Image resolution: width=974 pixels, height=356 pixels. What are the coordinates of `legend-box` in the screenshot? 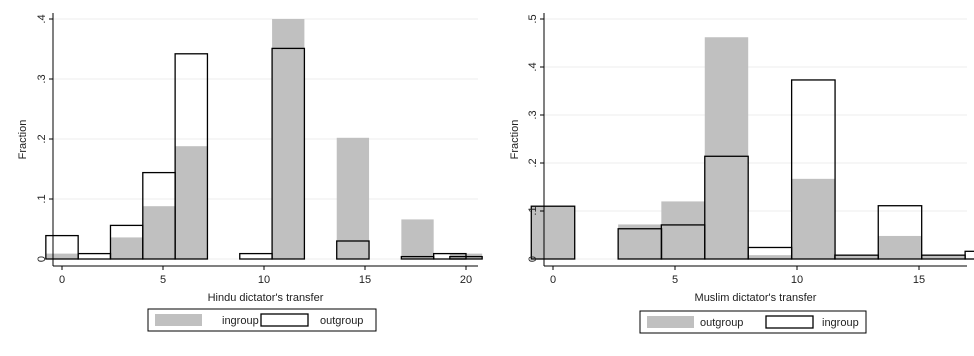 It's located at (262, 320).